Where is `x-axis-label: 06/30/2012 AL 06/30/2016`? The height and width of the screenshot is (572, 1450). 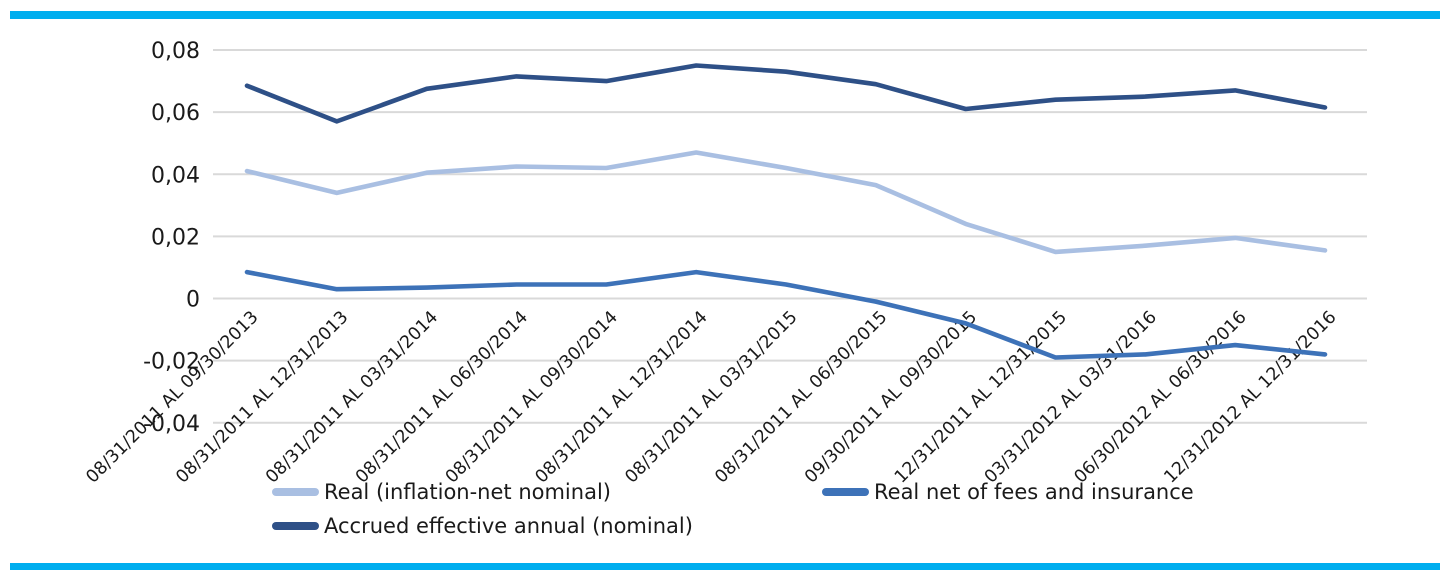 x-axis-label: 06/30/2012 AL 06/30/2016 is located at coordinates (1161, 397).